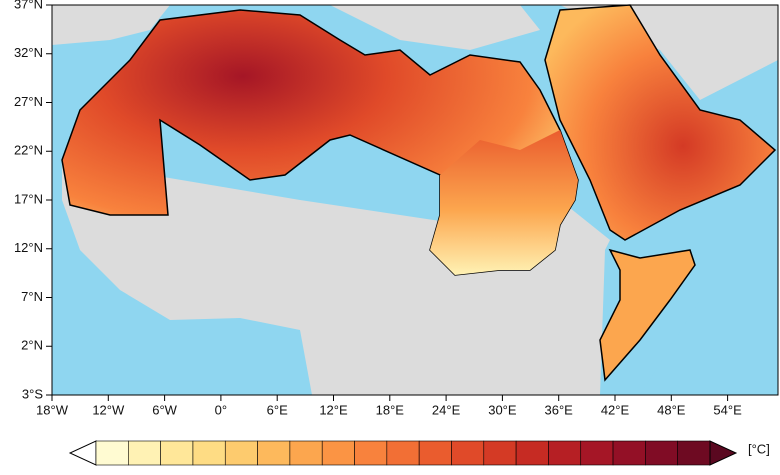 This screenshot has width=780, height=475. Describe the element at coordinates (32, 296) in the screenshot. I see `lat-label: 7°N` at that location.